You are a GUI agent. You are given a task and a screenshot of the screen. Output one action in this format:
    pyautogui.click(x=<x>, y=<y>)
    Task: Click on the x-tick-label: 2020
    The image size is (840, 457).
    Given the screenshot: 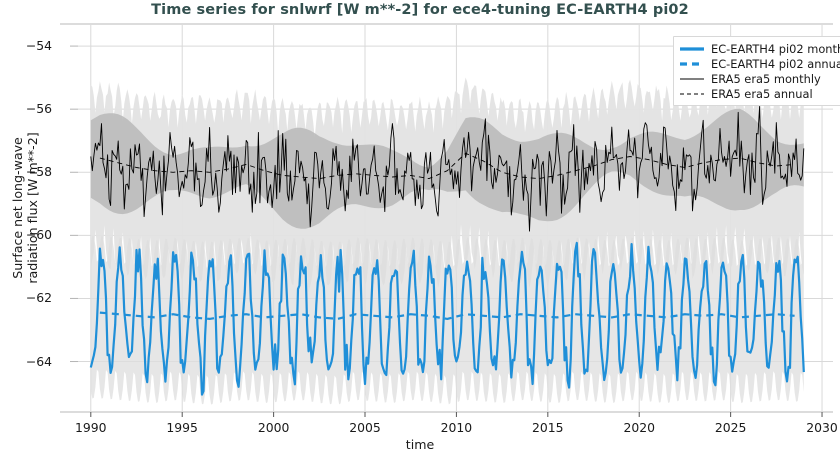 What is the action you would take?
    pyautogui.click(x=639, y=427)
    